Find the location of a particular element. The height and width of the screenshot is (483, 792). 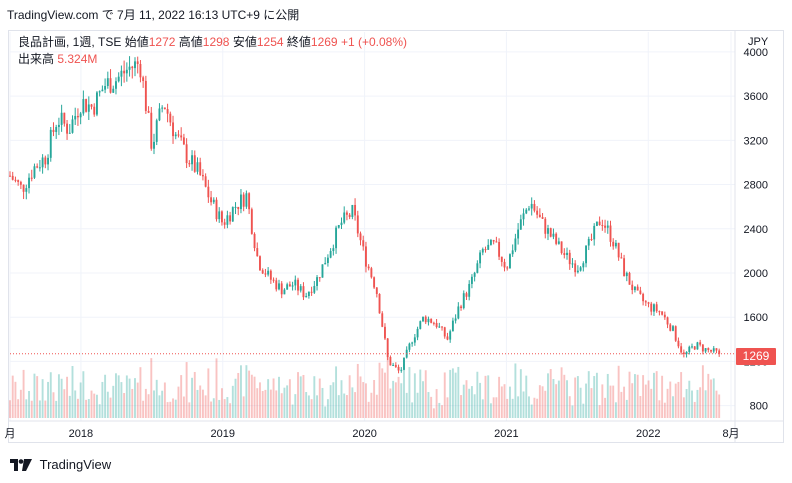

legend-close-value: 1269 is located at coordinates (324, 42).